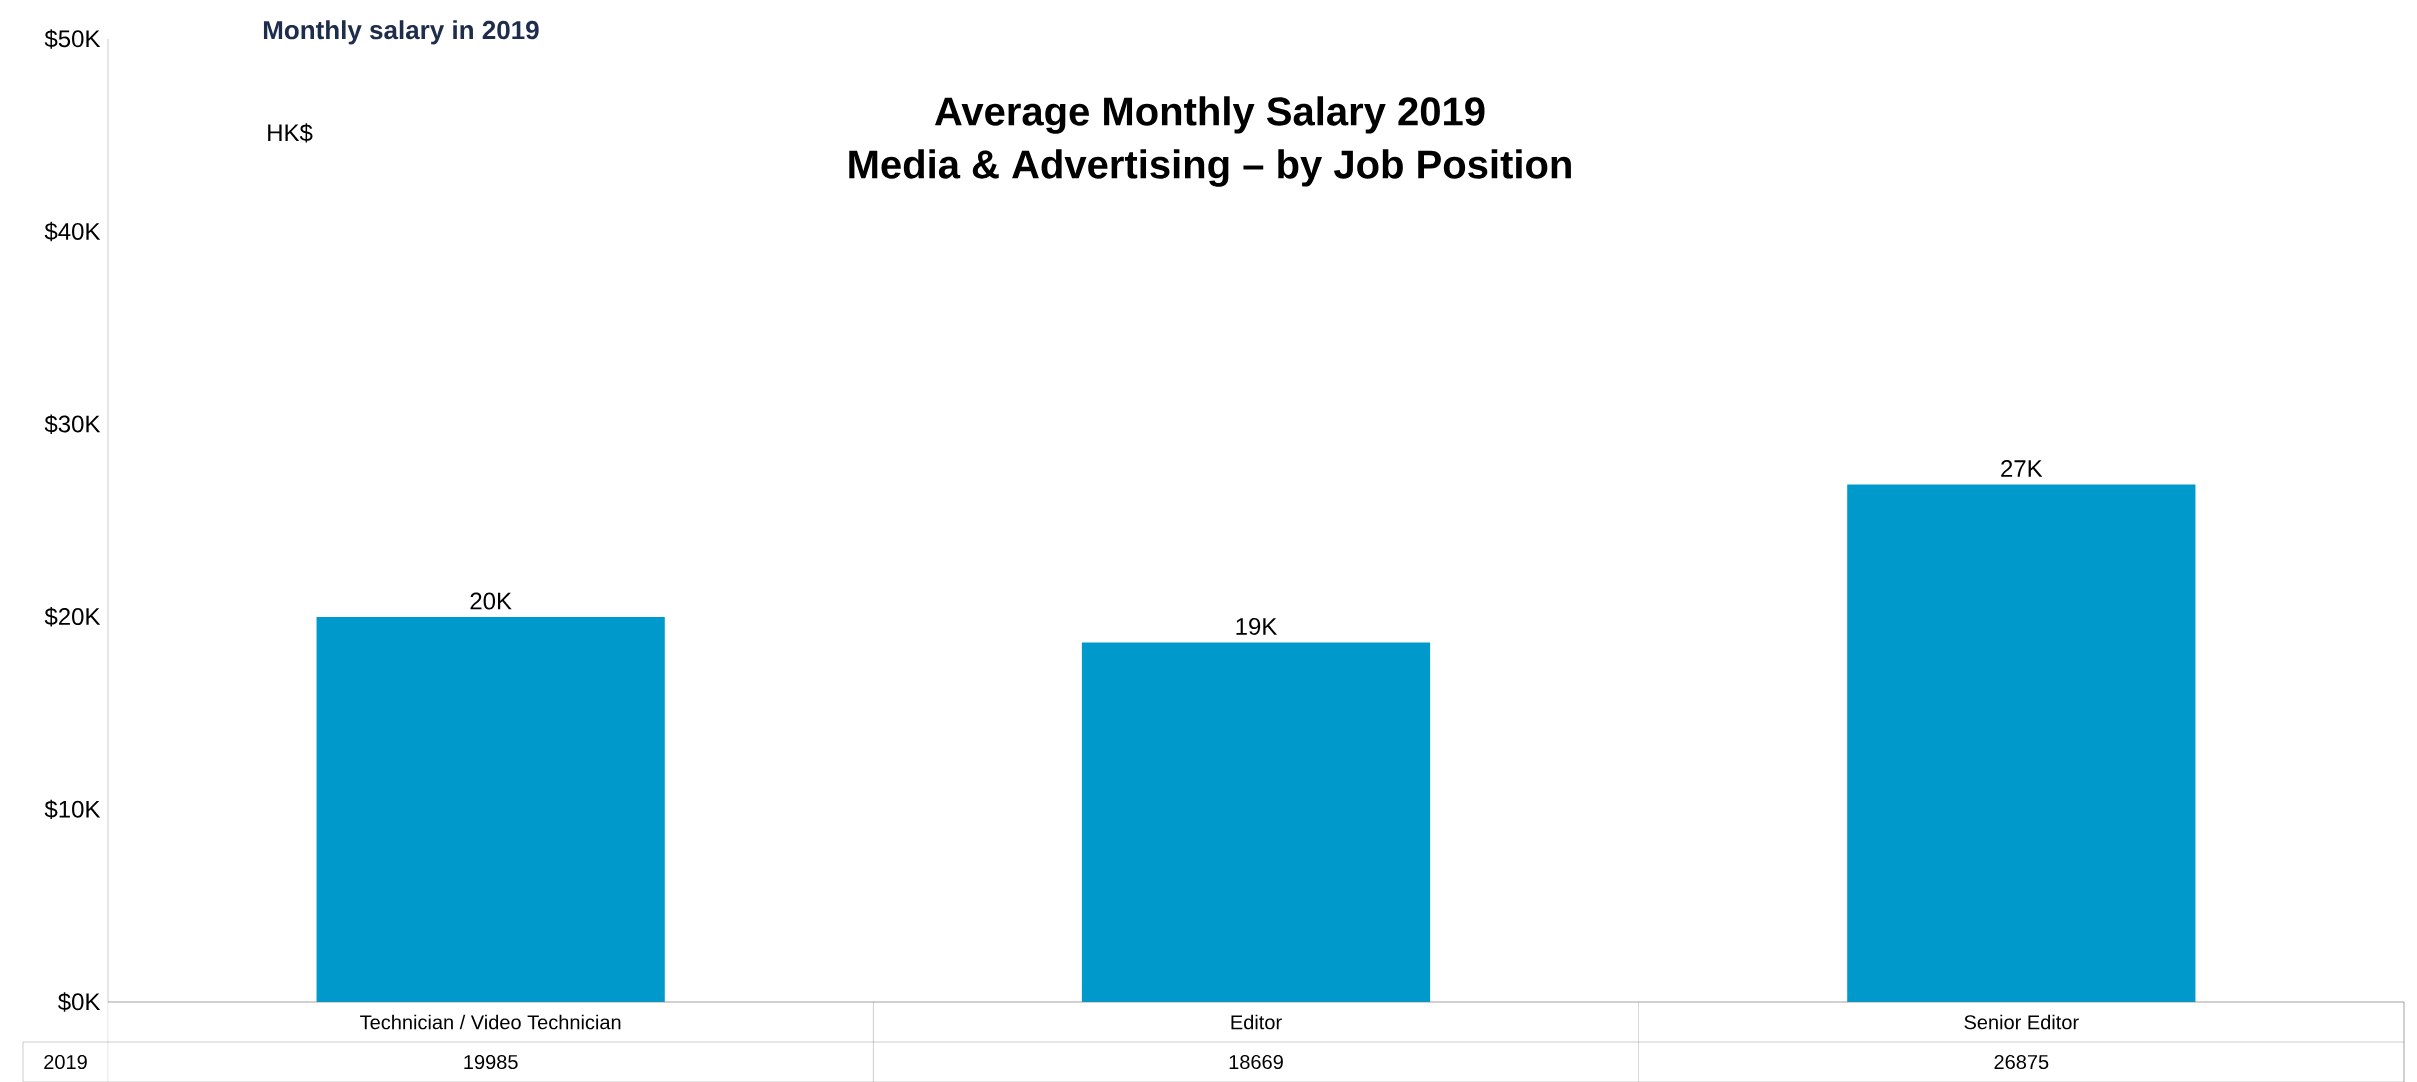 The height and width of the screenshot is (1082, 2417). Describe the element at coordinates (72, 231) in the screenshot. I see `y-tick-label: $40K` at that location.